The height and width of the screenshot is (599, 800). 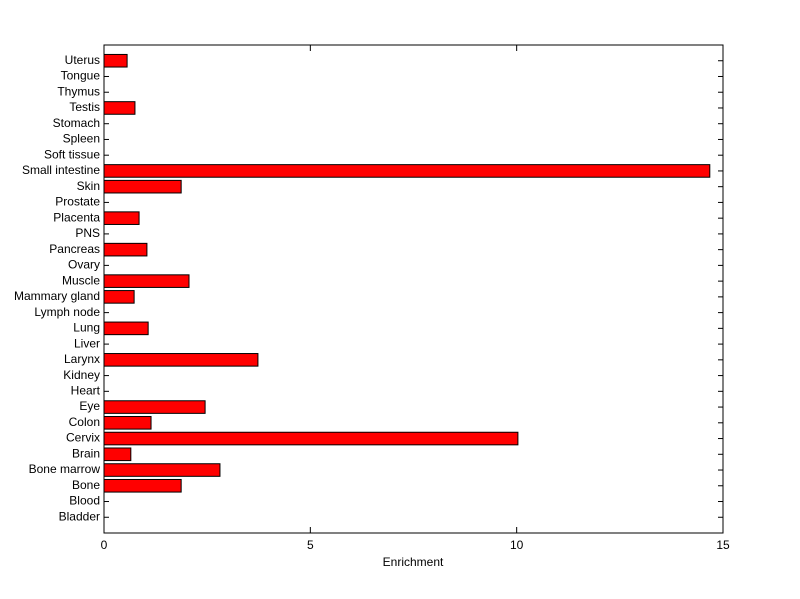 I want to click on y-tick-label: Uterus, so click(x=82, y=60).